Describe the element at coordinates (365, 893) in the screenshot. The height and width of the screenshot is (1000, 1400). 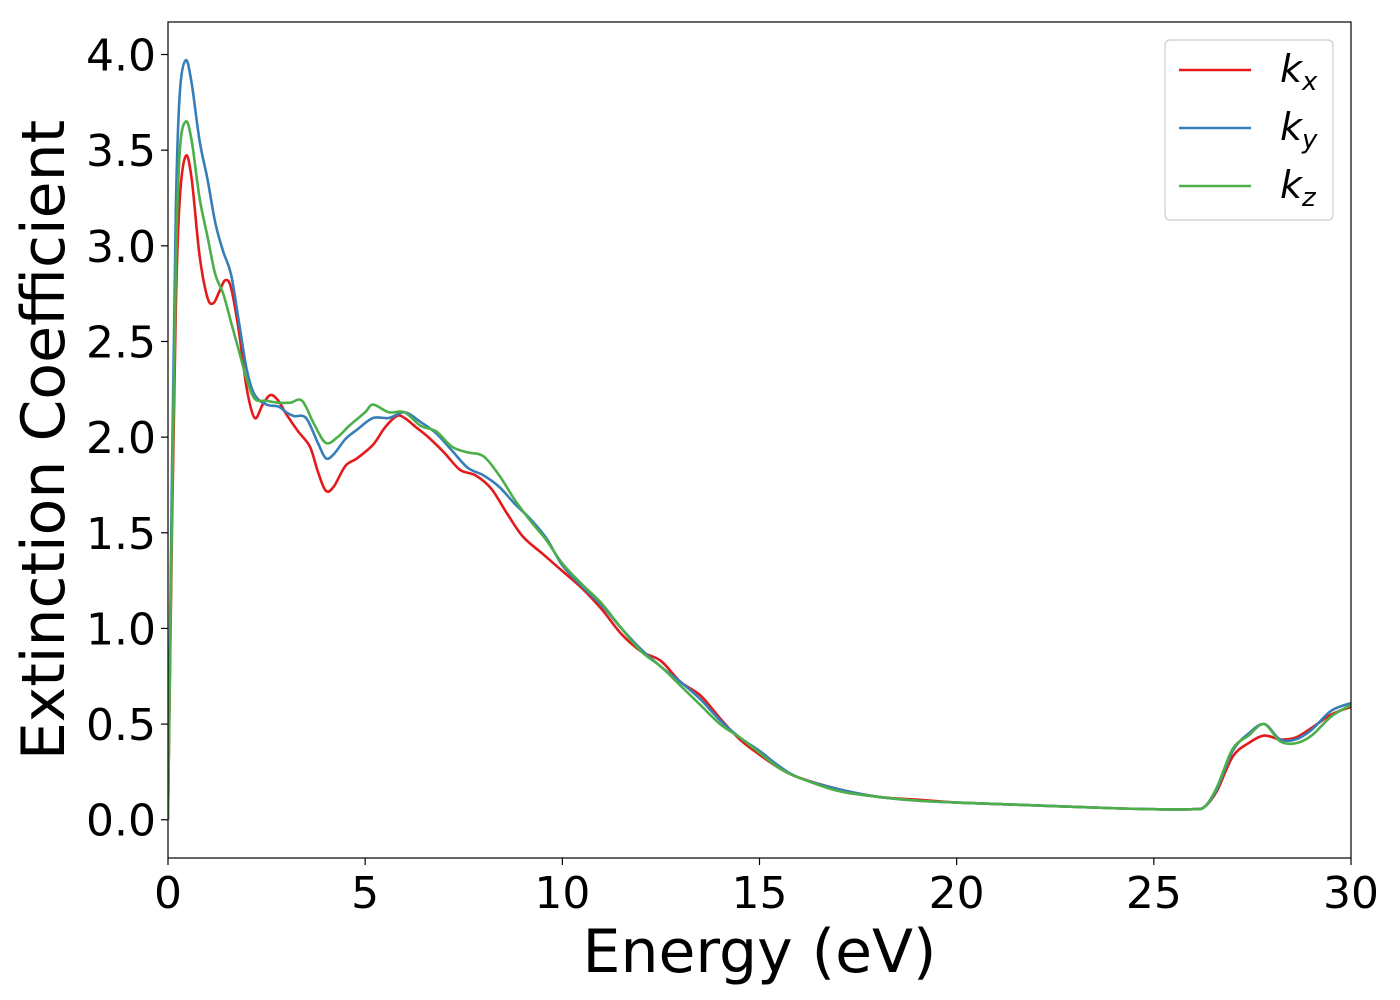
I see `x-tick-label: 5` at that location.